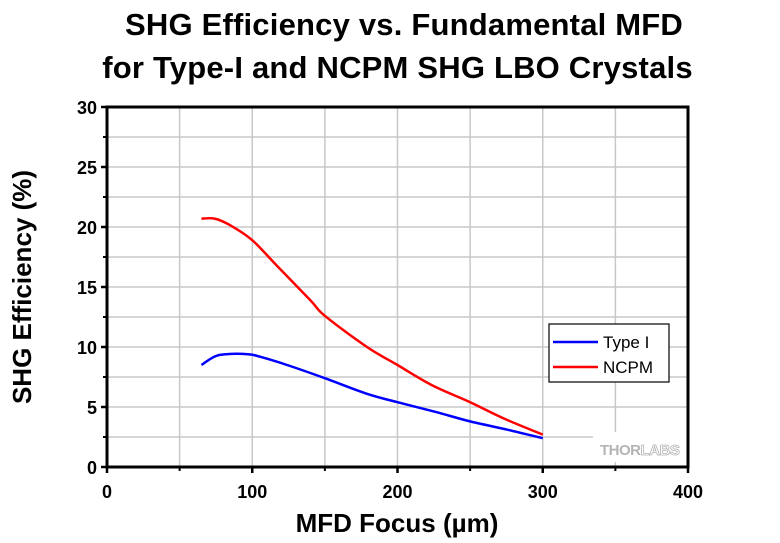  I want to click on y-tick-label: 25, so click(87, 168).